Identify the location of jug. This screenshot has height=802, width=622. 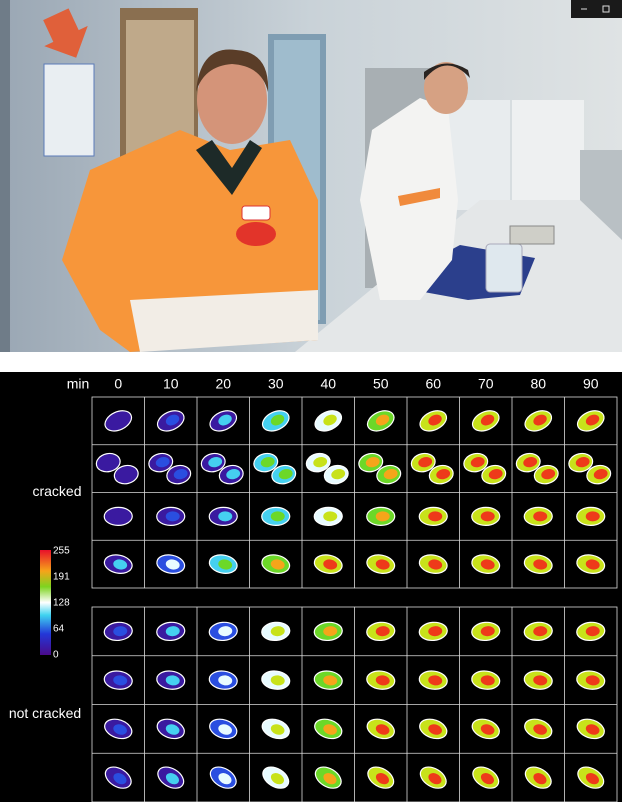
(504, 268).